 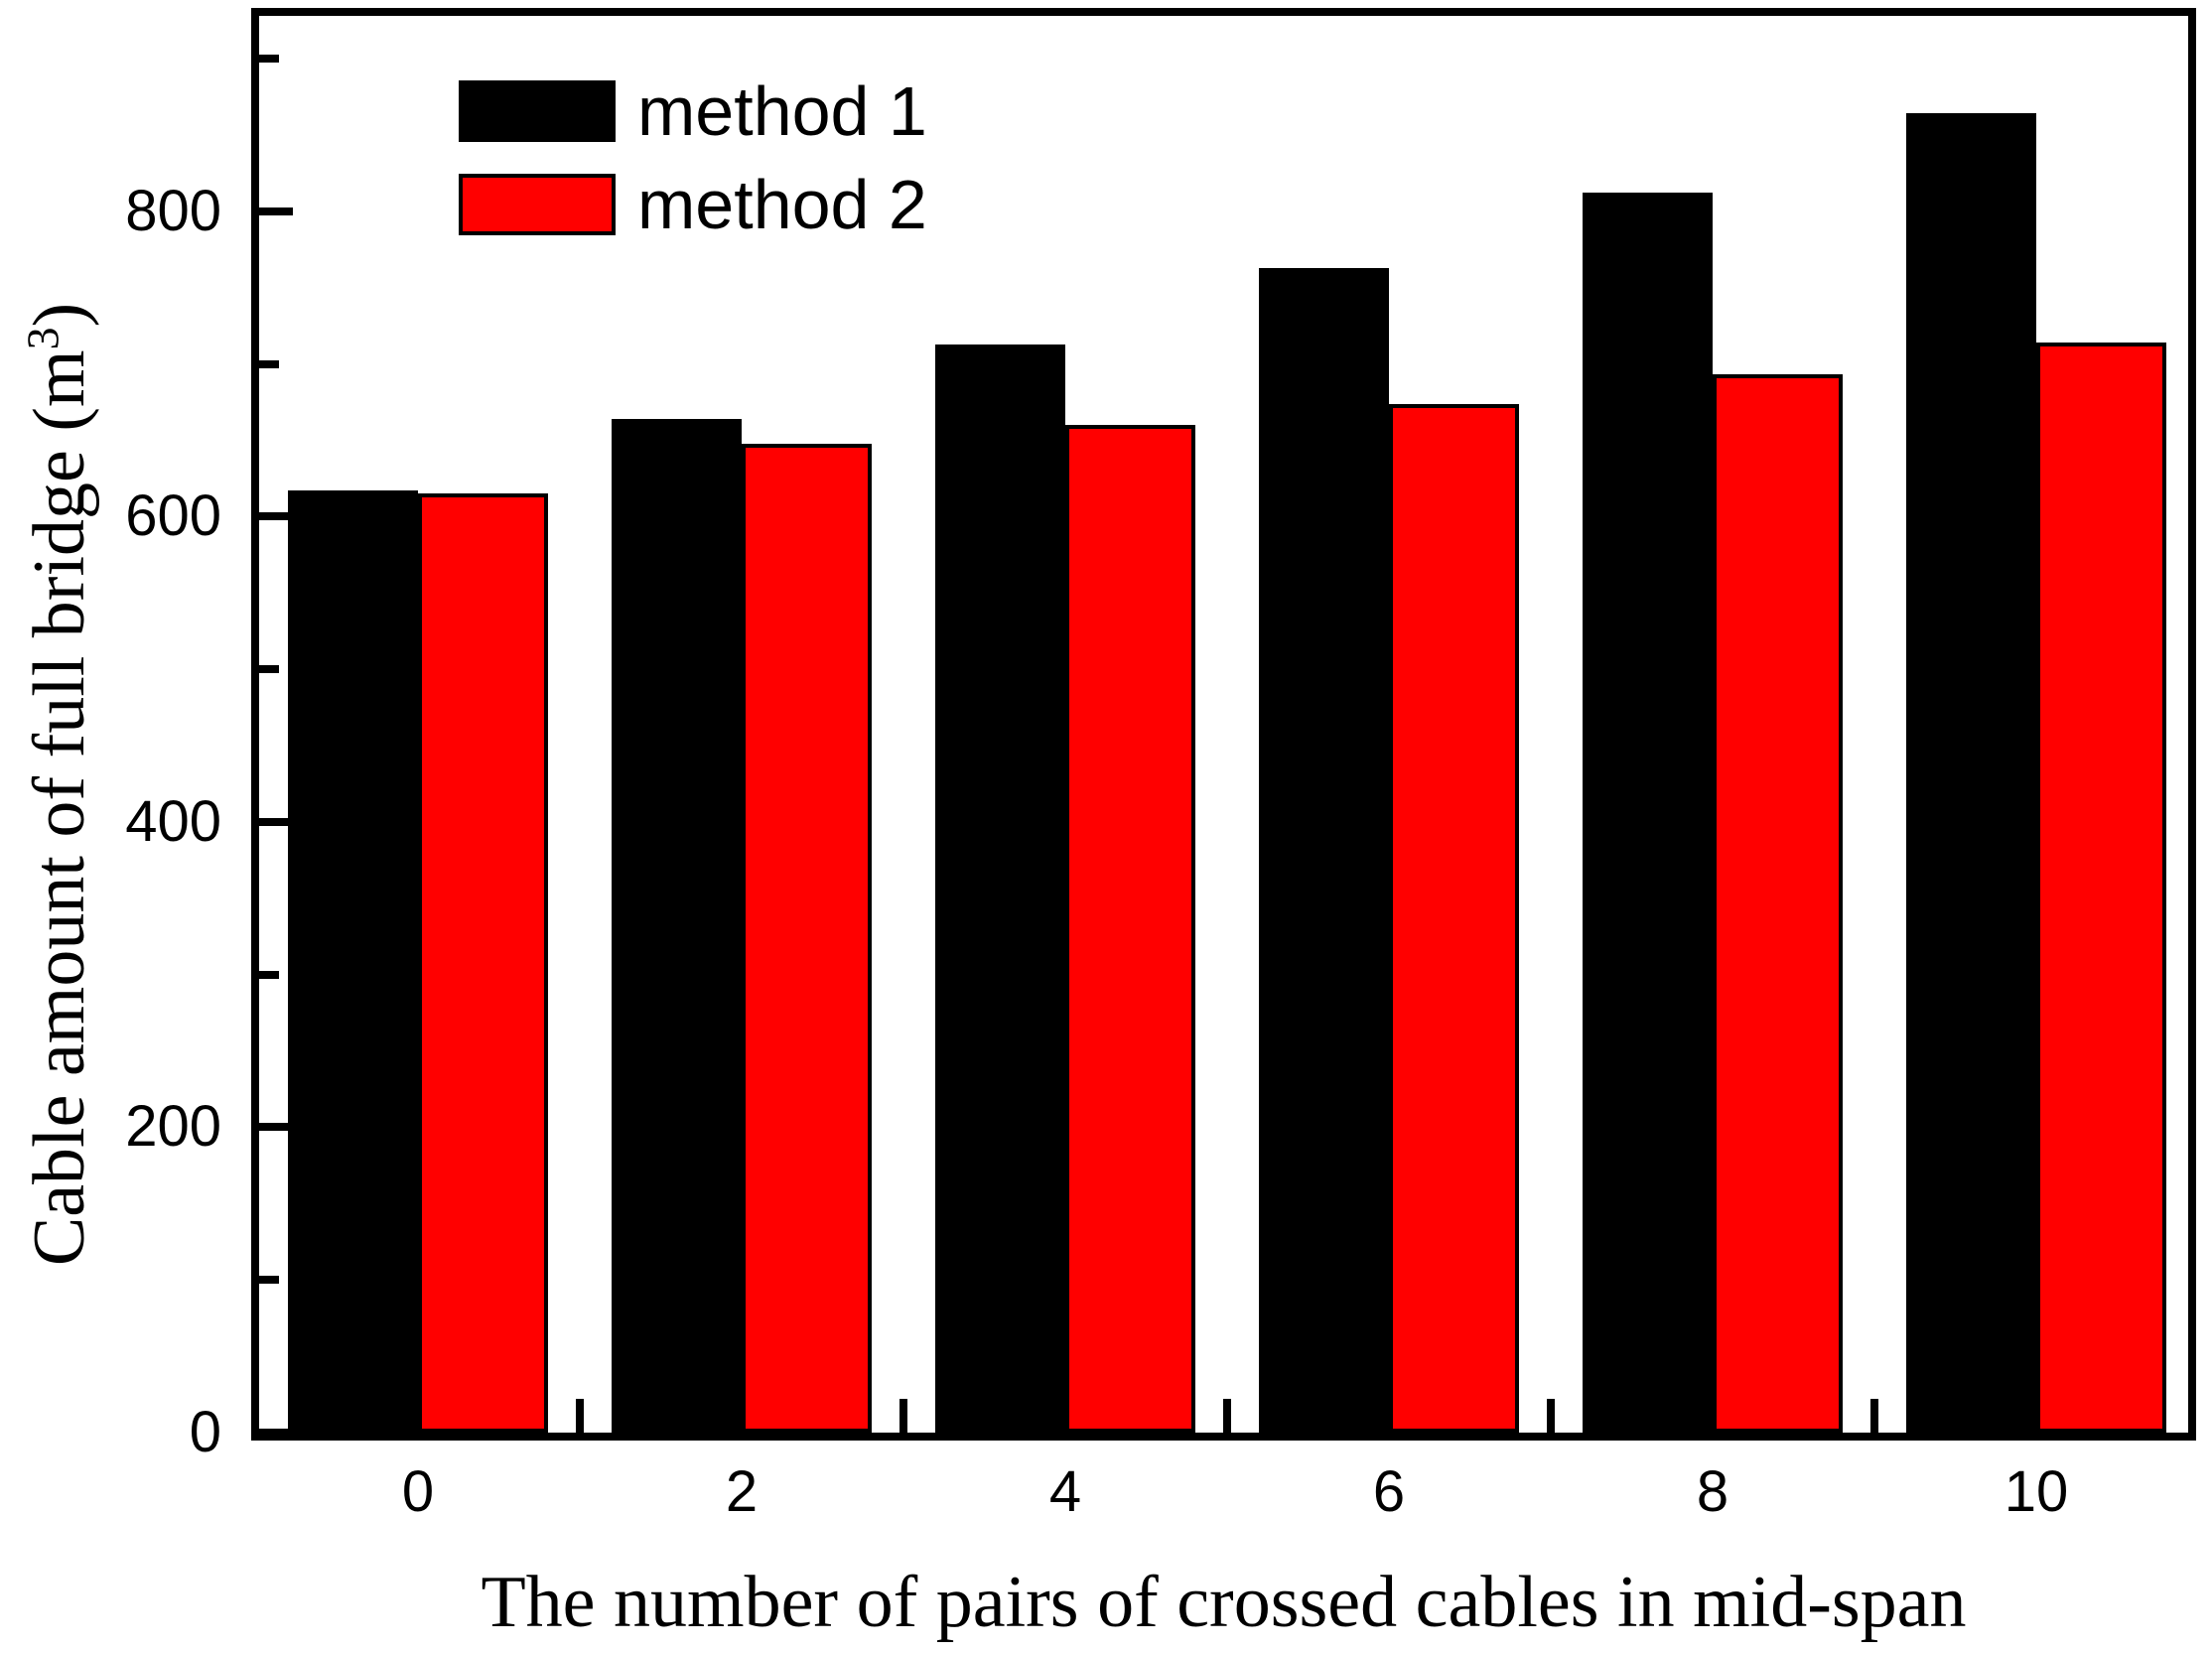 What do you see at coordinates (537, 204) in the screenshot?
I see `legend-swatch-method-2-icon` at bounding box center [537, 204].